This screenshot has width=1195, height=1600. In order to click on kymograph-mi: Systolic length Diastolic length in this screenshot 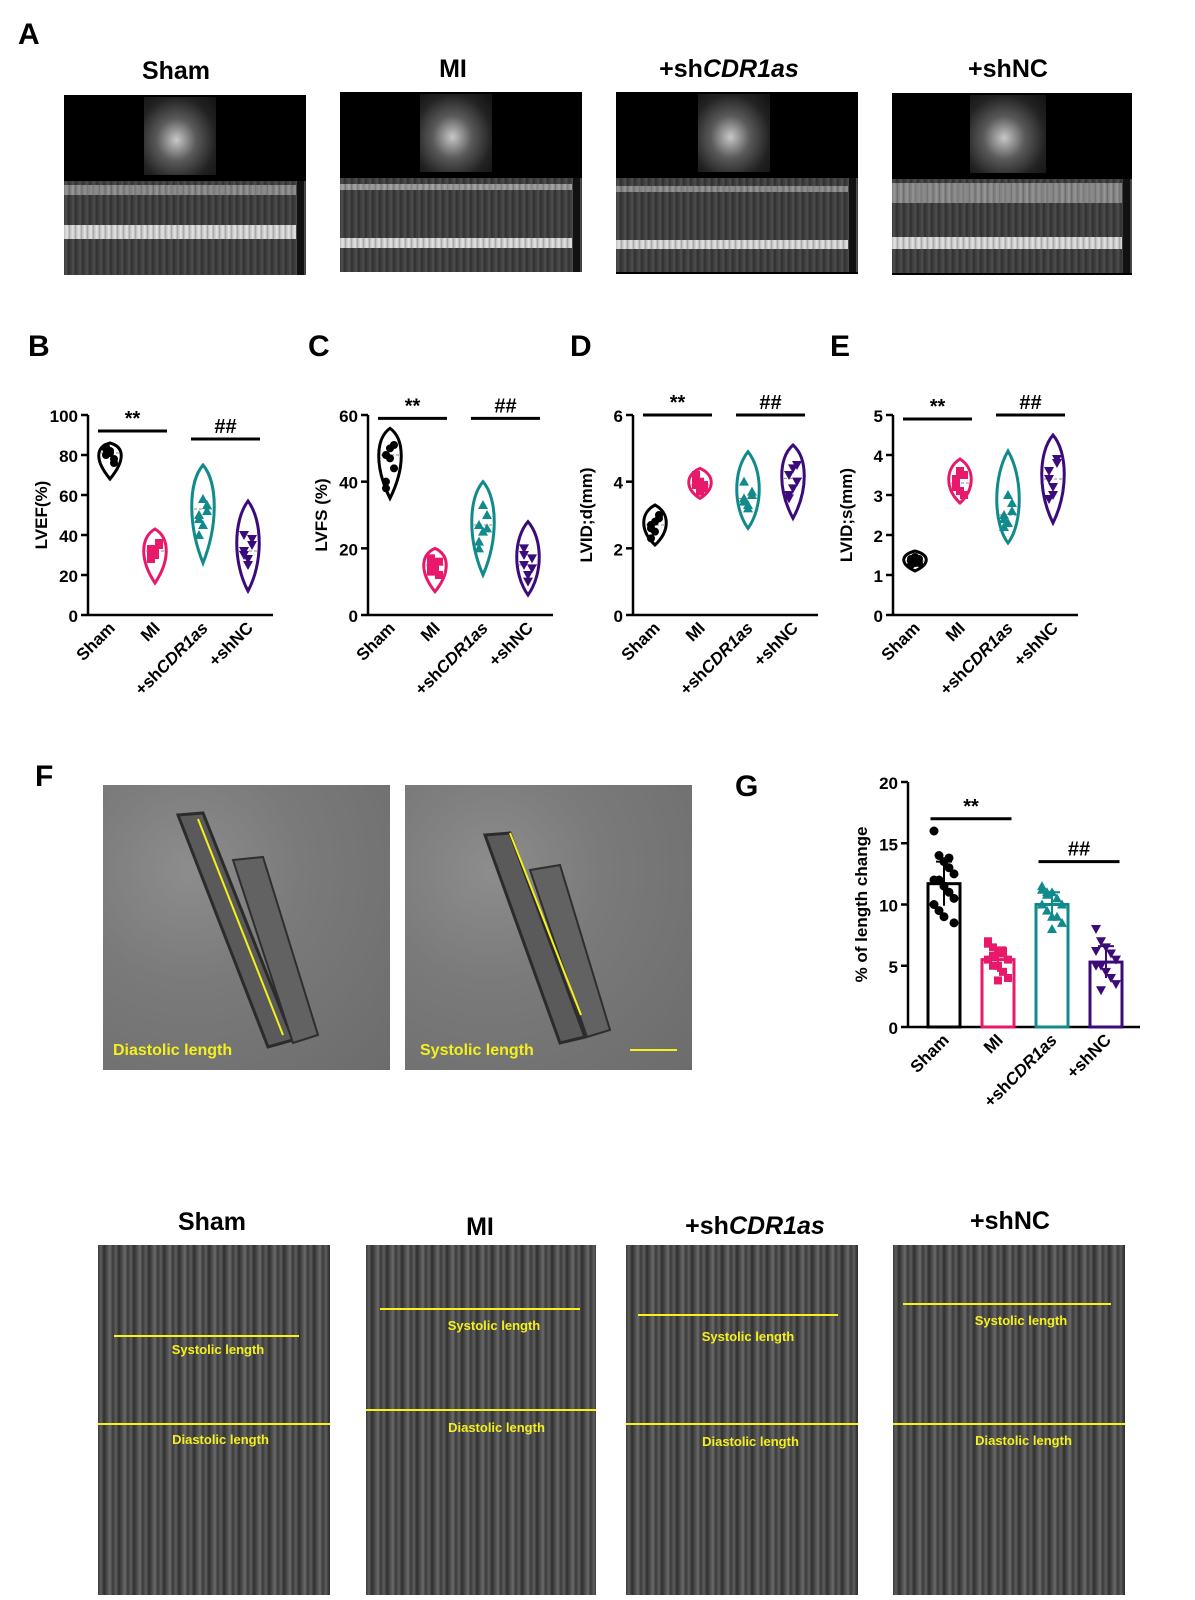, I will do `click(481, 1420)`.